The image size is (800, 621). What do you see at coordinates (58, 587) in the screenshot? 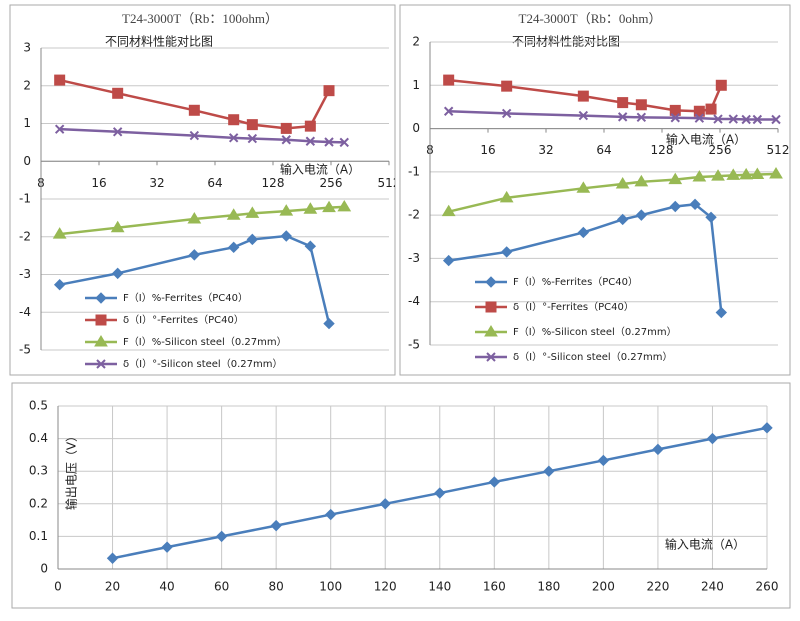
I see `x-tick-label: 0` at bounding box center [58, 587].